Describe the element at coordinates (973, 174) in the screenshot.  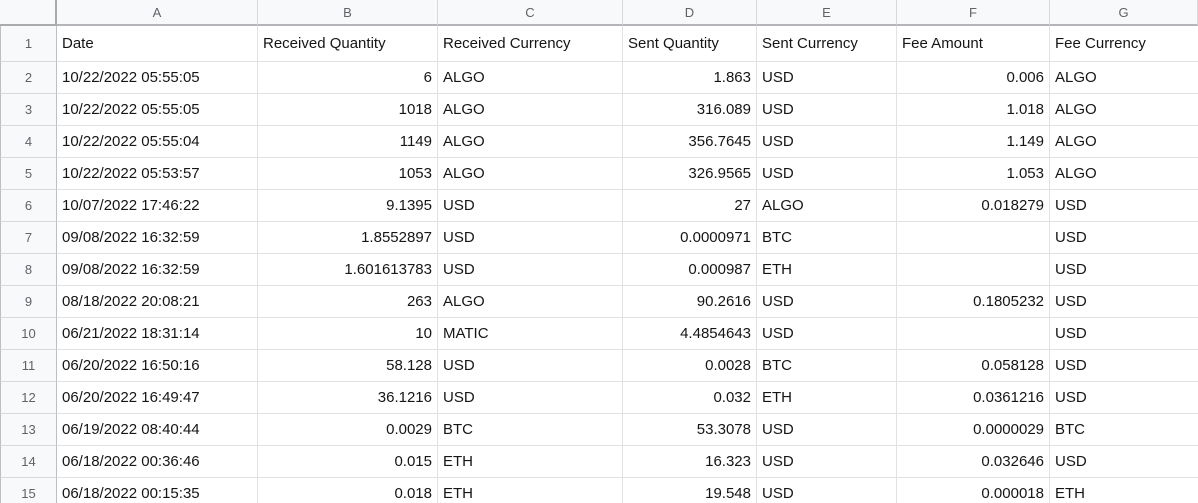
I see `cell-fee-amount: 1.053` at that location.